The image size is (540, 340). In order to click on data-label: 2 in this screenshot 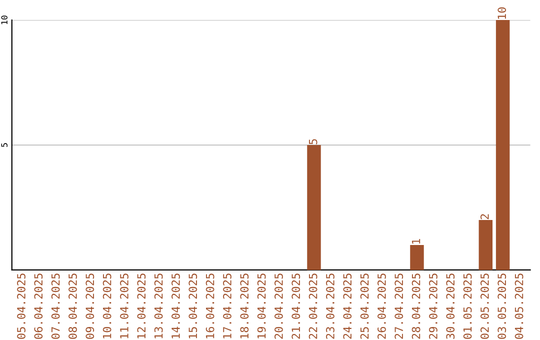, I will do `click(484, 217)`.